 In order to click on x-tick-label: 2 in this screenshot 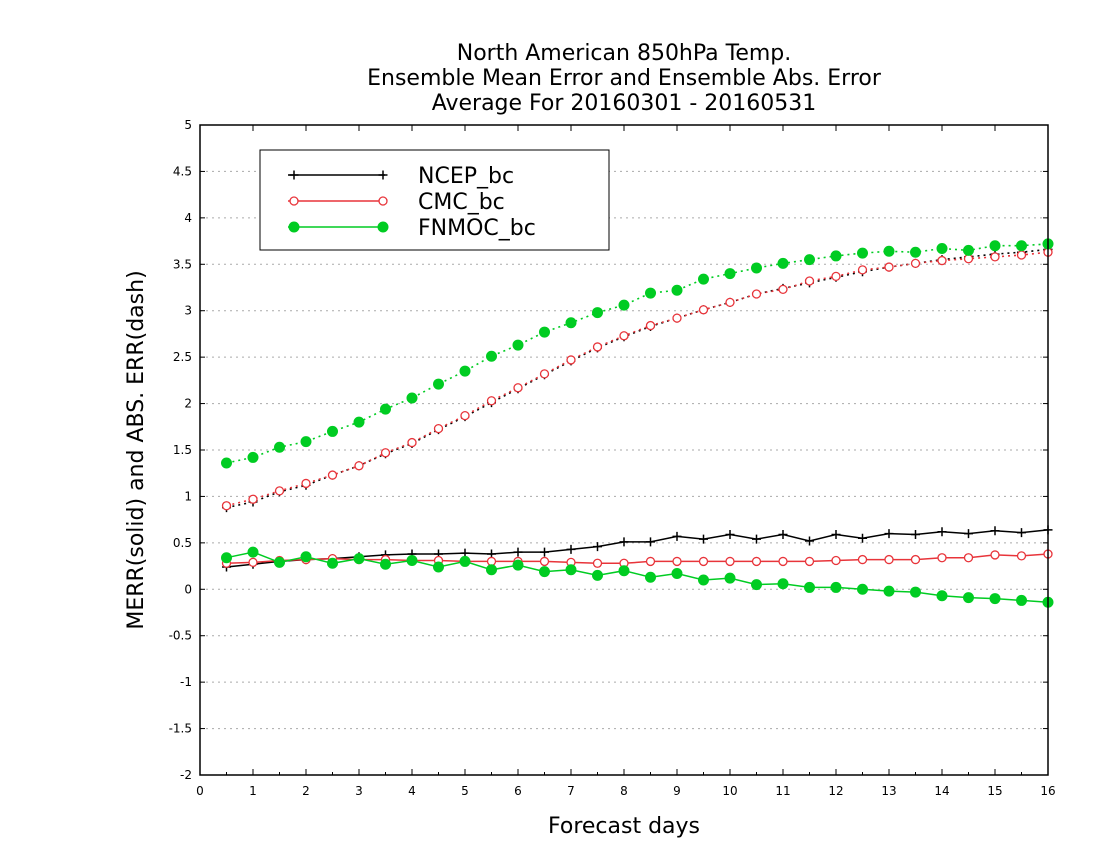, I will do `click(306, 791)`.